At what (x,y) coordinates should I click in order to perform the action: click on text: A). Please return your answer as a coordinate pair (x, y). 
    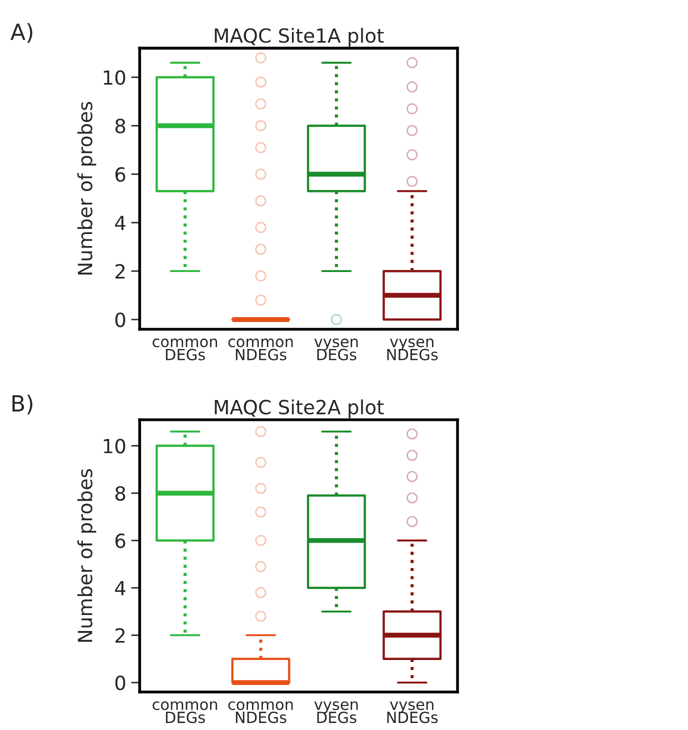
    Looking at the image, I should click on (21, 33).